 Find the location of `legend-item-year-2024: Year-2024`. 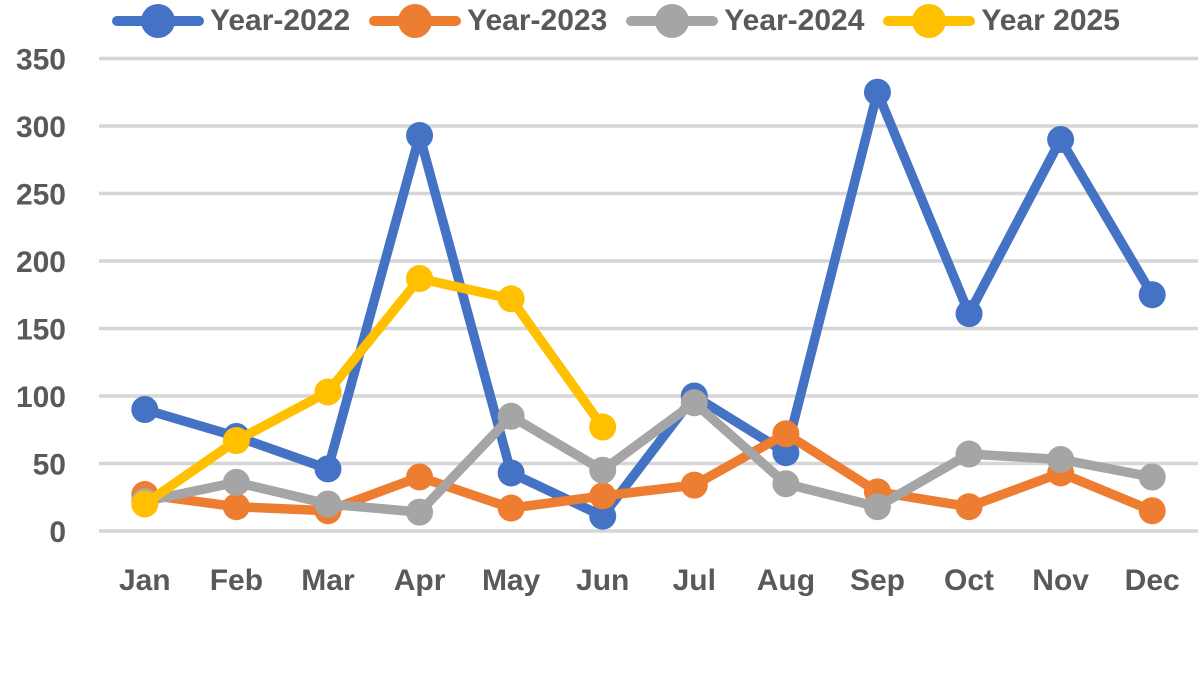

legend-item-year-2024: Year-2024 is located at coordinates (745, 21).